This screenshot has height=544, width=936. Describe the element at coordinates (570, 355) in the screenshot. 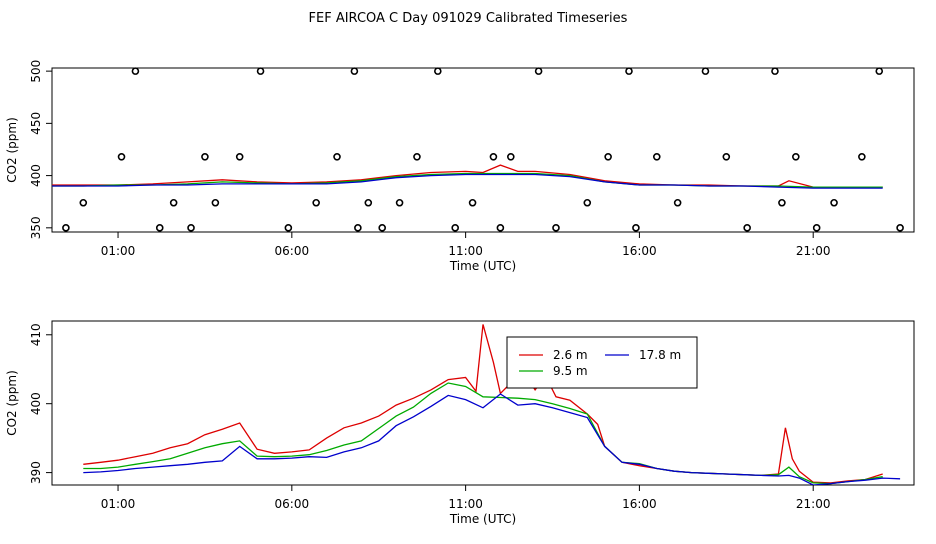

I see `legend-label: 2.6 m` at that location.